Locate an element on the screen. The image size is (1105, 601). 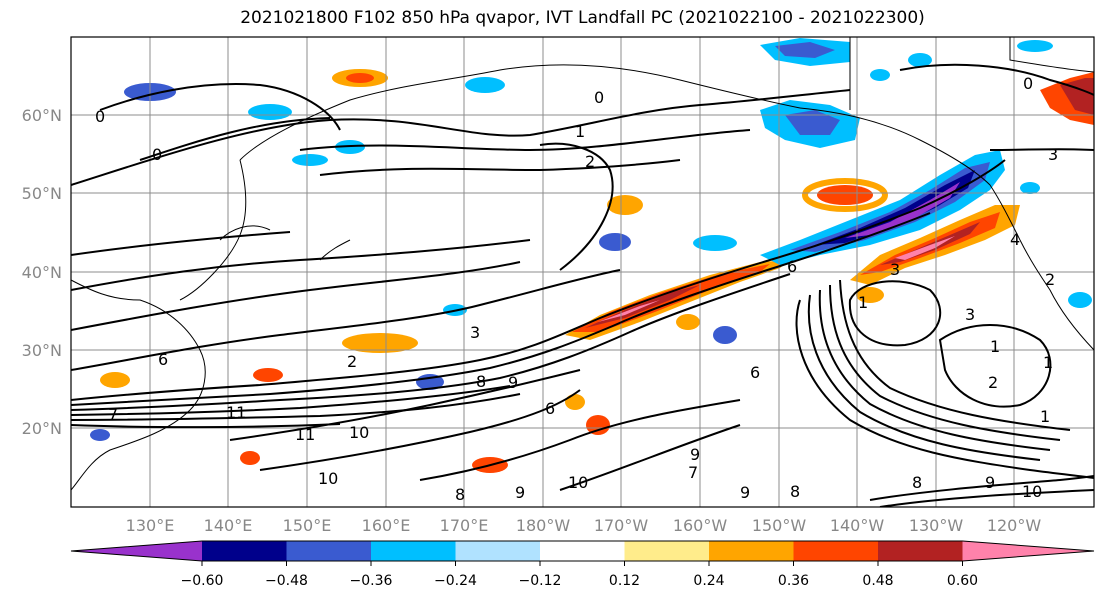
lat-label: 40°N is located at coordinates (42, 272).